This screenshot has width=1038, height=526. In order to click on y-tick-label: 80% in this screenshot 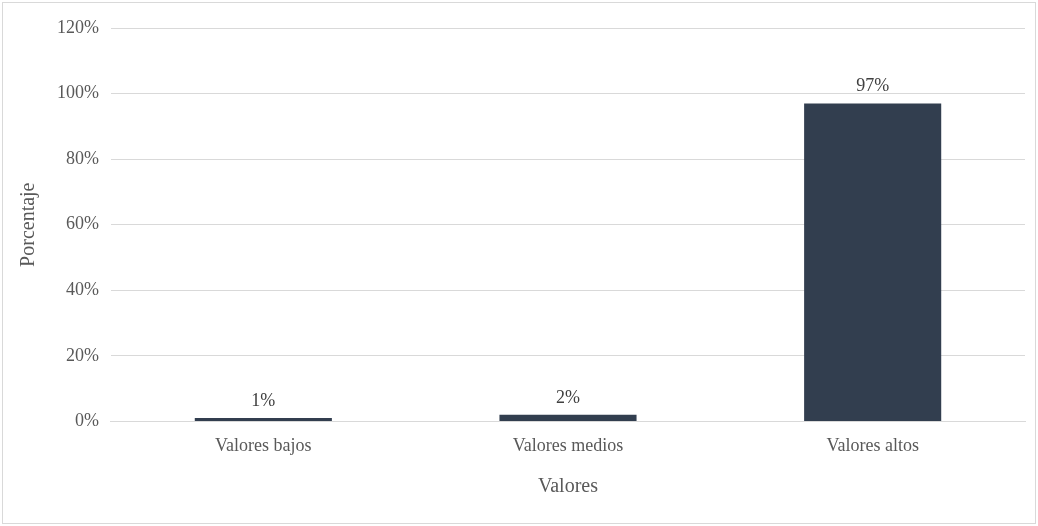, I will do `click(82, 157)`.